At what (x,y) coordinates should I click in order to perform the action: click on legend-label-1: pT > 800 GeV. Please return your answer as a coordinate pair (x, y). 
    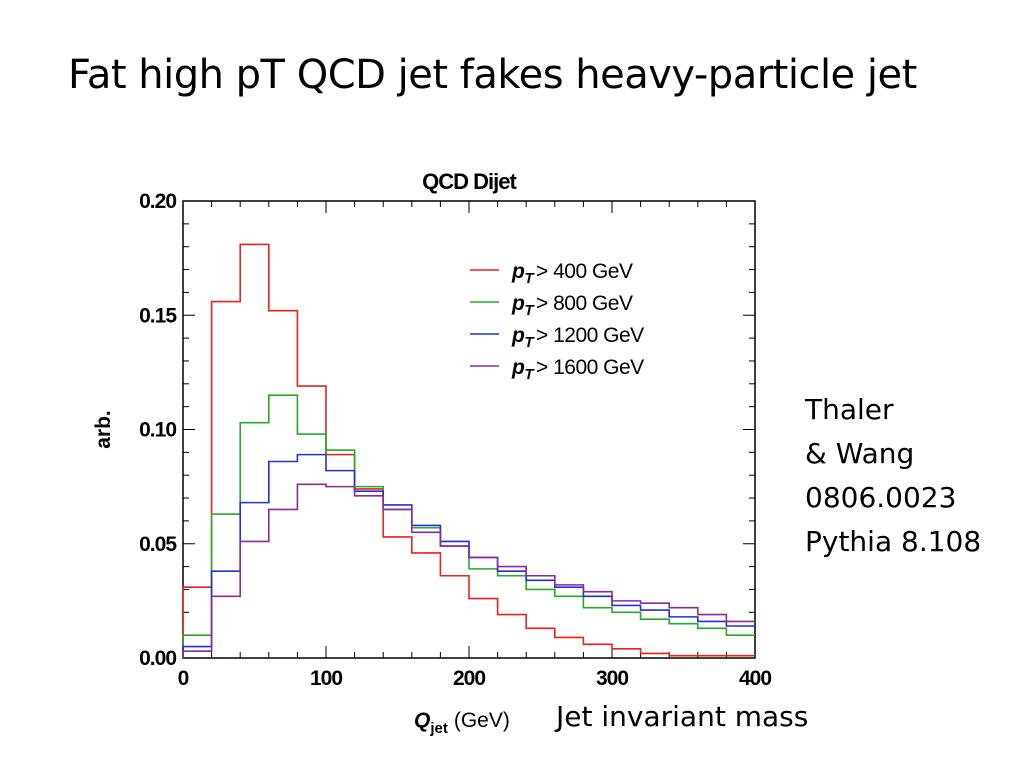
    Looking at the image, I should click on (572, 305).